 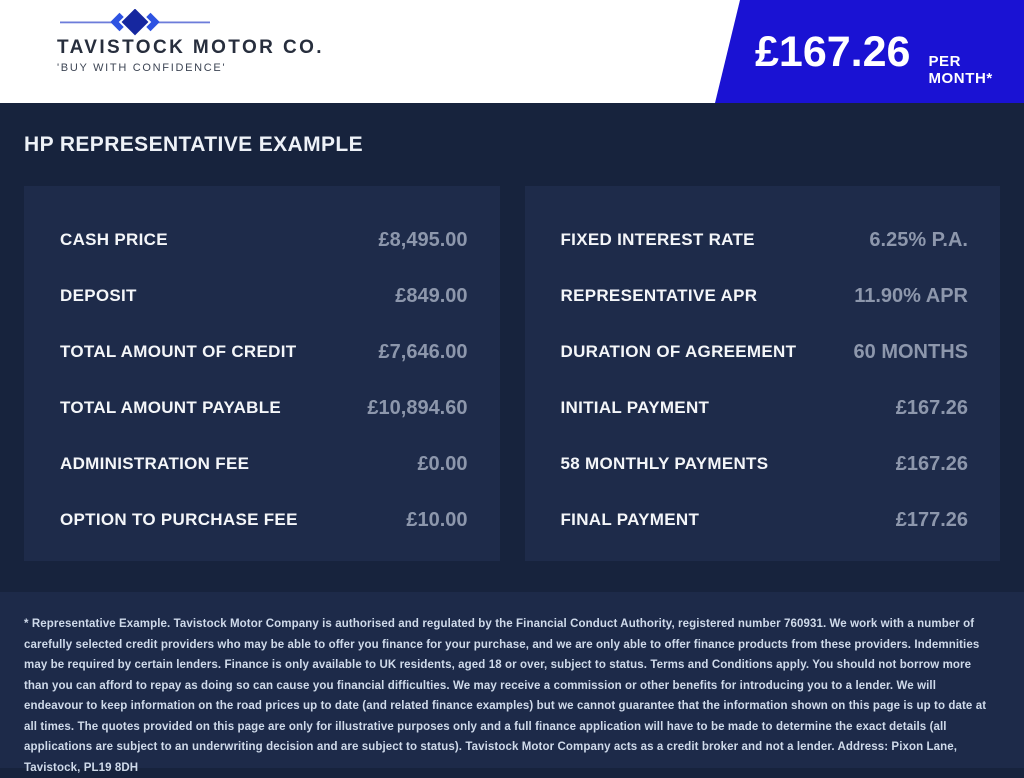 I want to click on finance-row-value: £8,495.00, so click(x=423, y=239).